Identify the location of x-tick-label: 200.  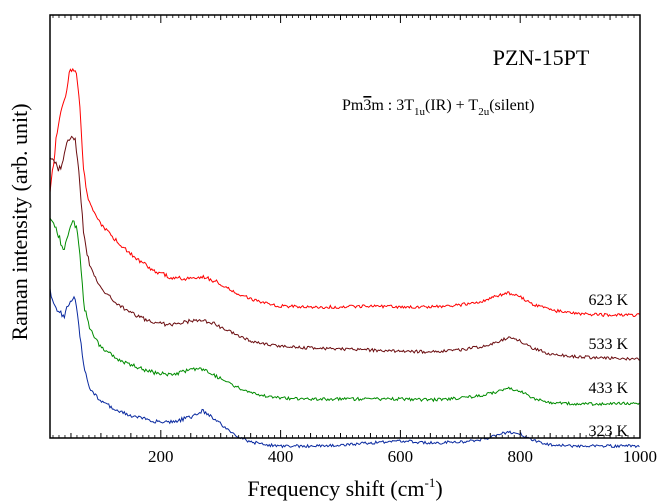
(161, 456).